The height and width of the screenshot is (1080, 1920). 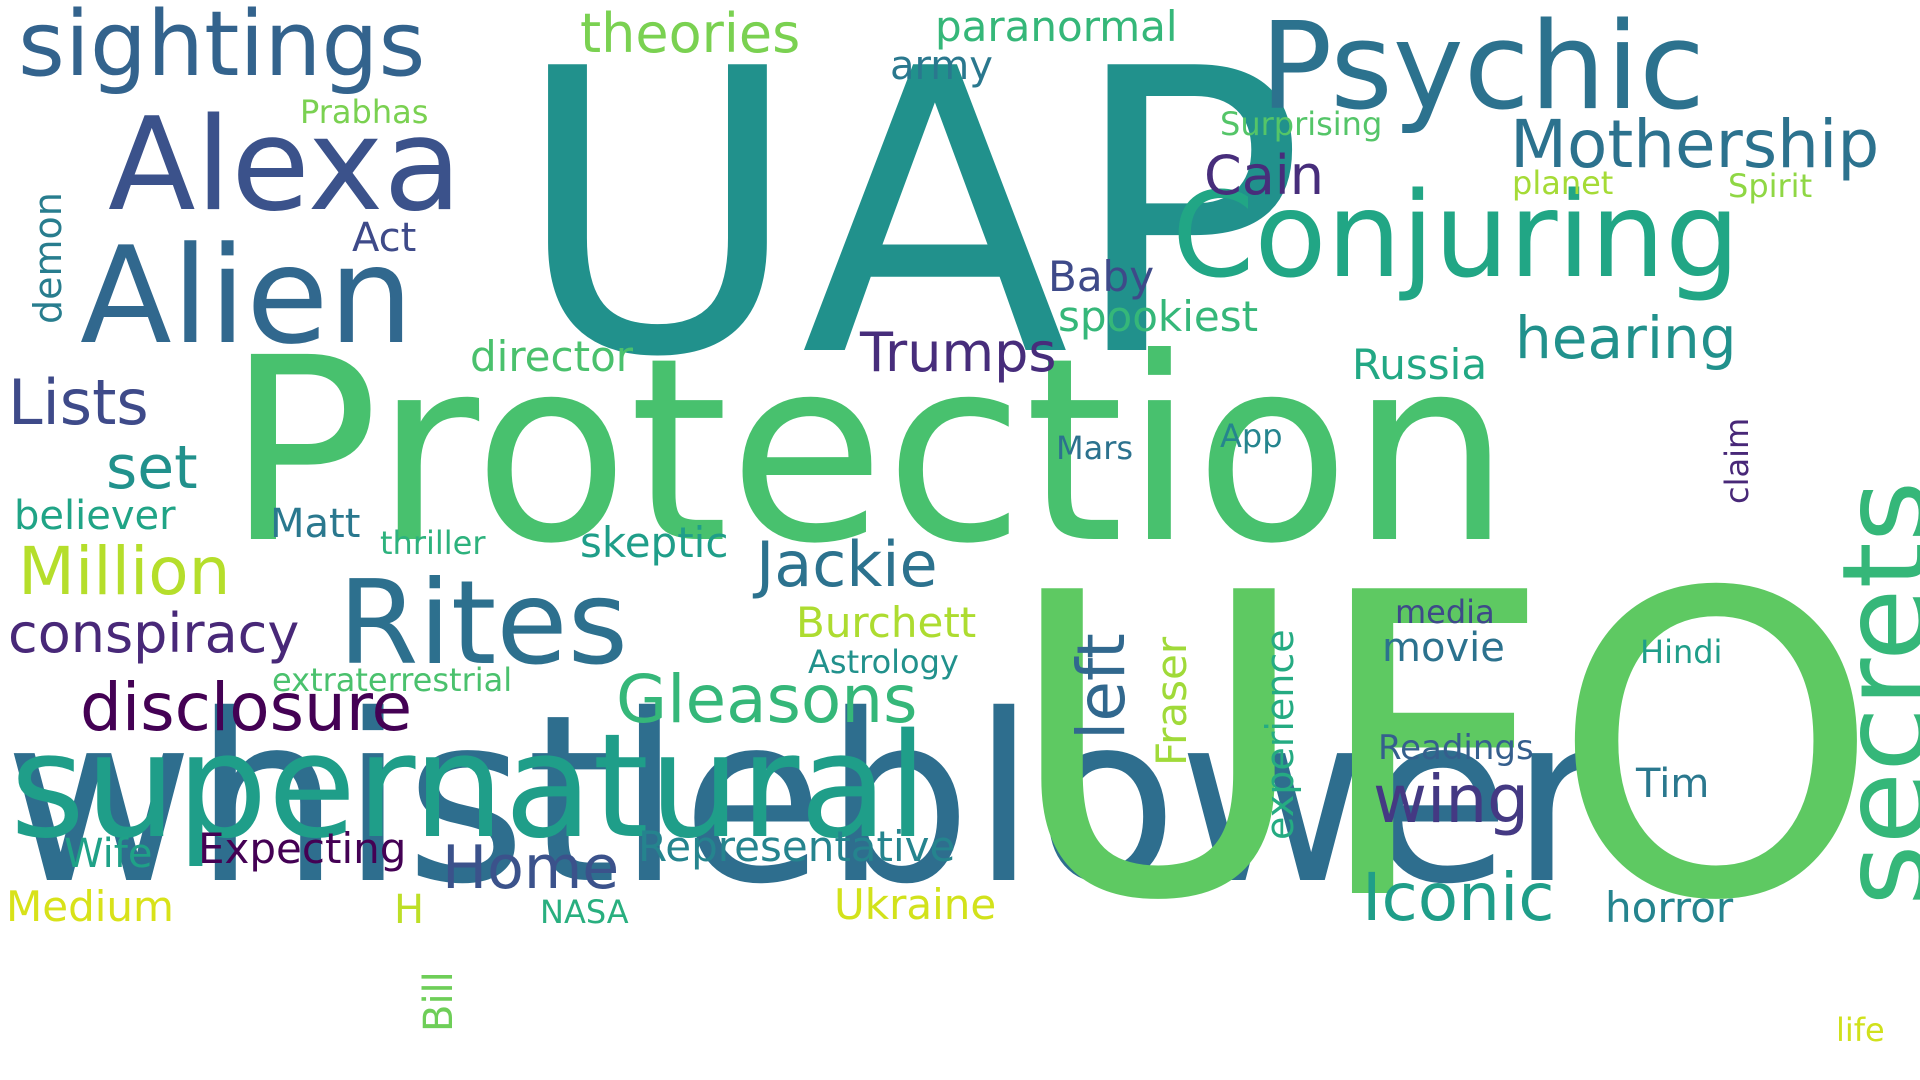 I want to click on word-mothership: Mothership, so click(x=1695, y=145).